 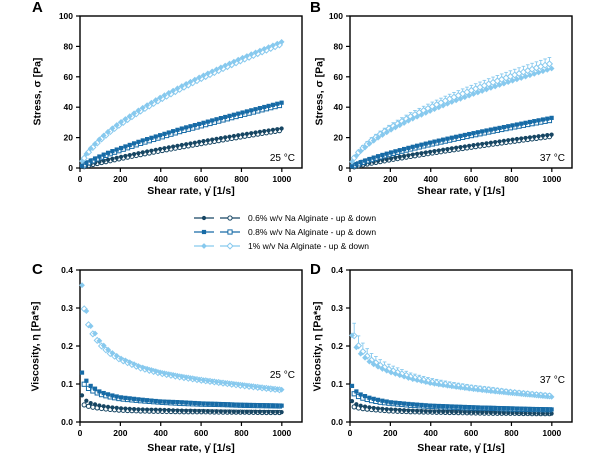 I want to click on x-axis-label-b: Shear rate, γ̇ [1/s], so click(x=461, y=191).